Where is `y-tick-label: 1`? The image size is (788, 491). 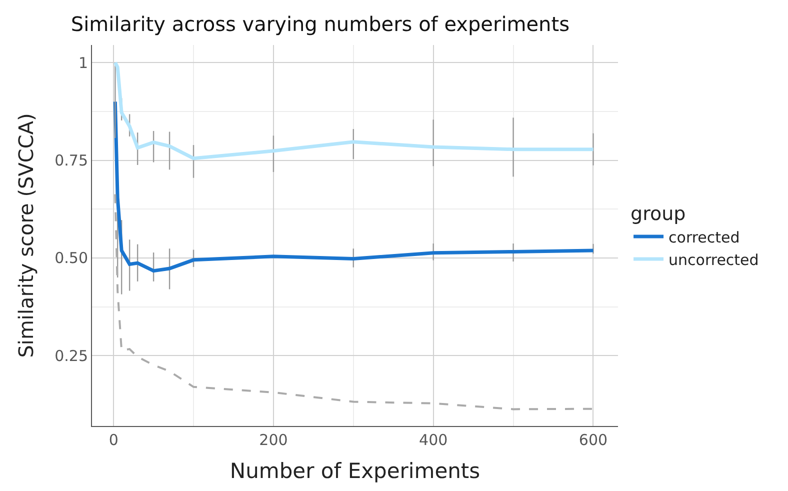
y-tick-label: 1 is located at coordinates (83, 63).